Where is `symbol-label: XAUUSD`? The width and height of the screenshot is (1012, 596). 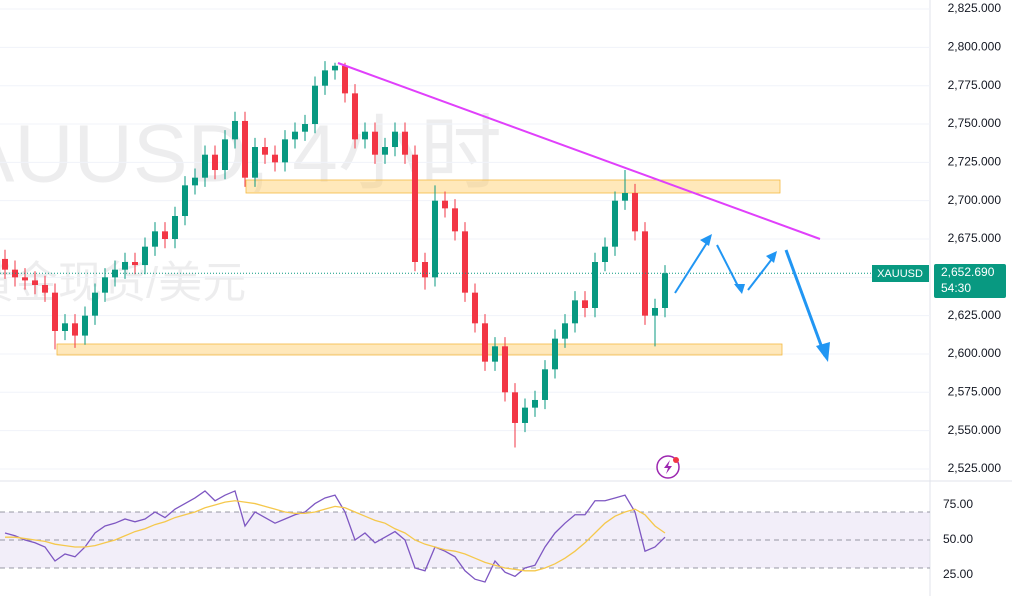
symbol-label: XAUUSD is located at coordinates (900, 274).